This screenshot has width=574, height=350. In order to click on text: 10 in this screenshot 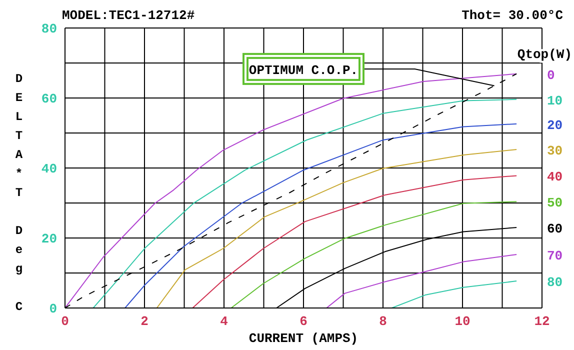, I will do `click(555, 100)`.